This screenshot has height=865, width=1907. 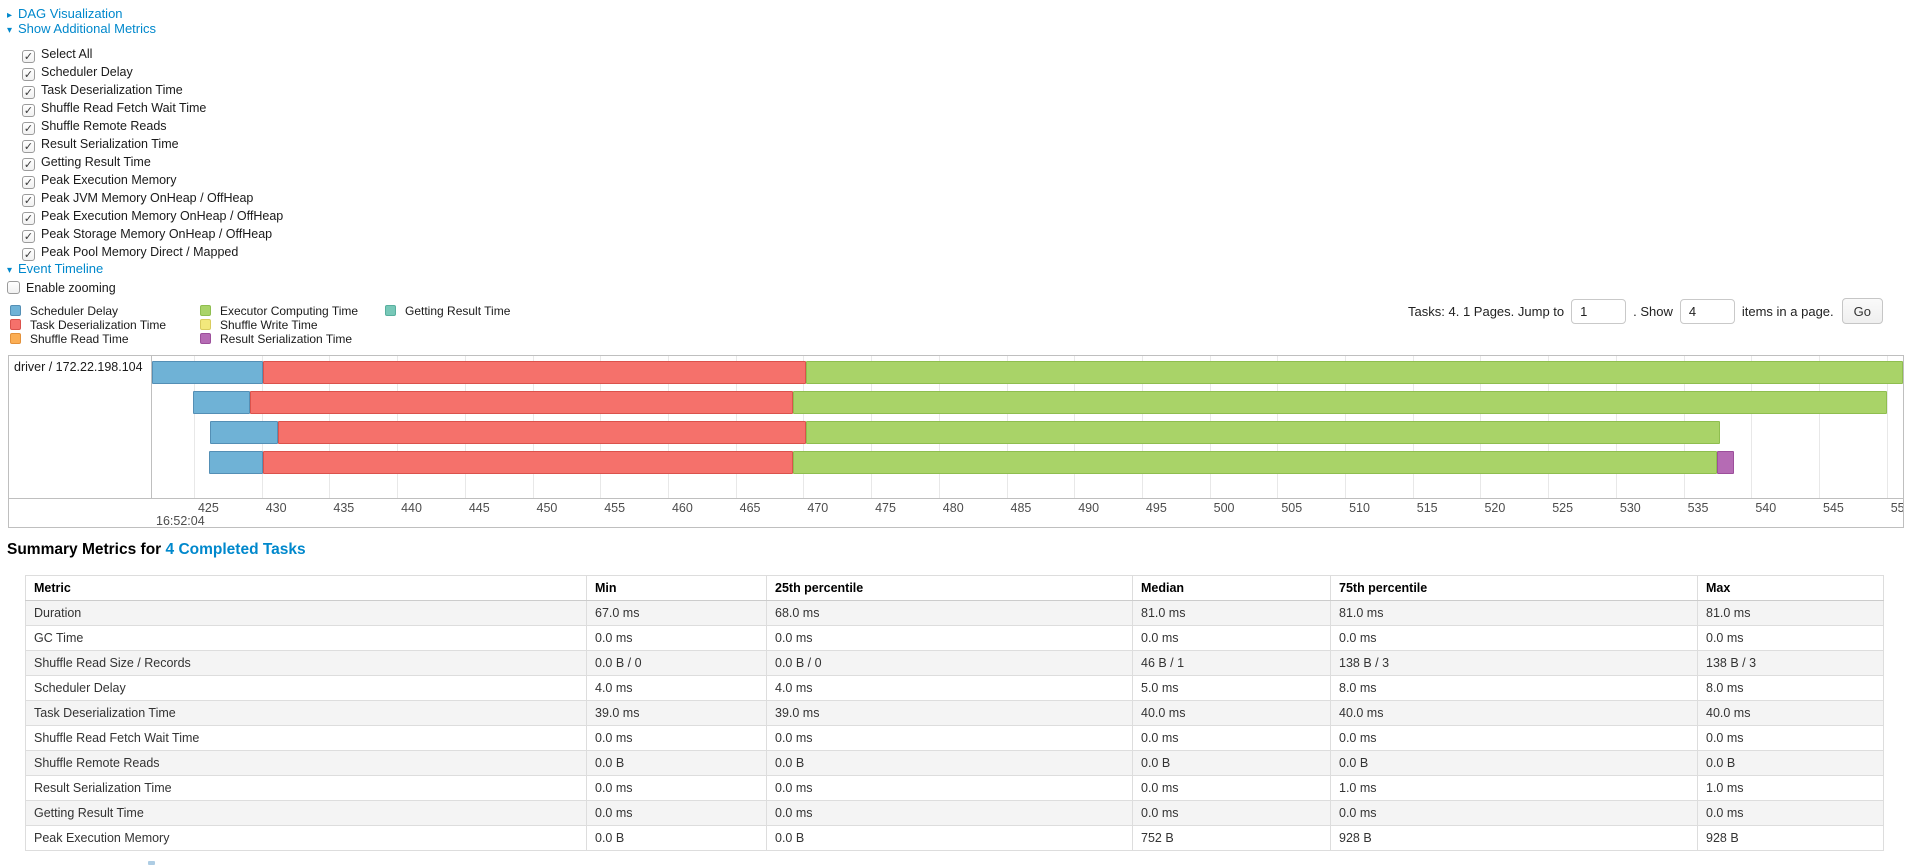 What do you see at coordinates (547, 508) in the screenshot?
I see `timeline-tick-label: 450` at bounding box center [547, 508].